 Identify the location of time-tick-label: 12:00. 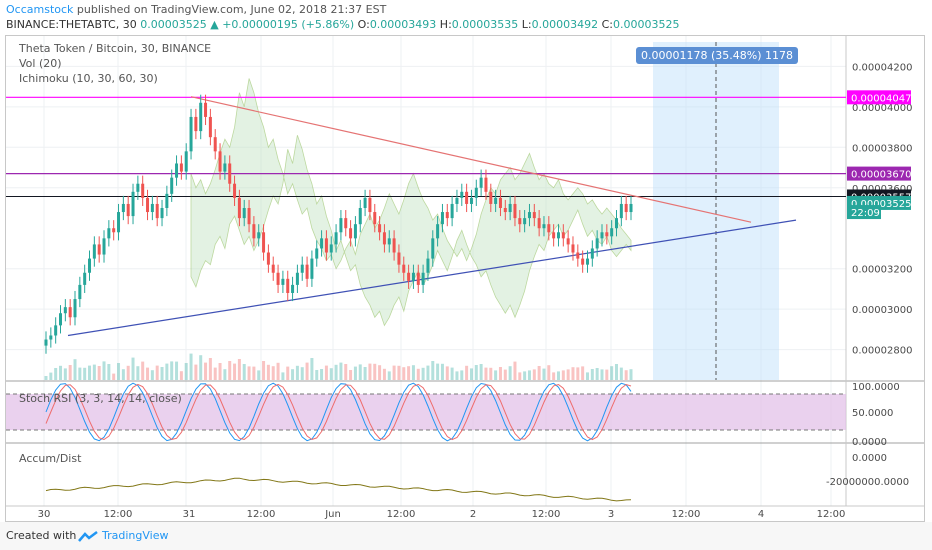
(546, 514).